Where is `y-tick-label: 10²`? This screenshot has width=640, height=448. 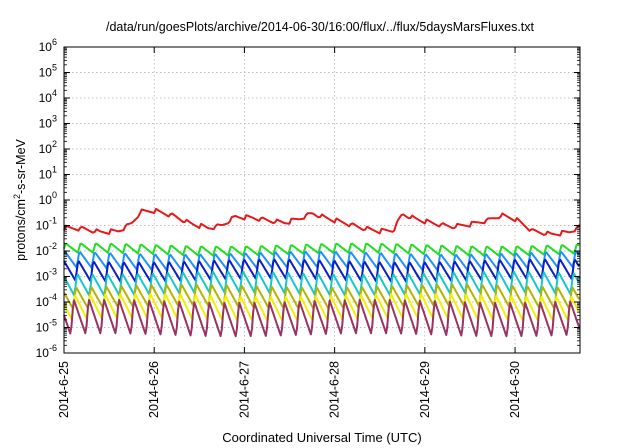
y-tick-label: 10² is located at coordinates (48, 147).